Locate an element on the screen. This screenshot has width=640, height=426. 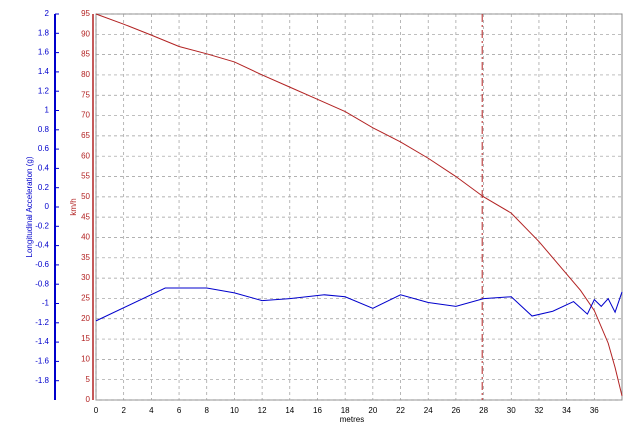
y2-tick-label: 0 is located at coordinates (88, 399).